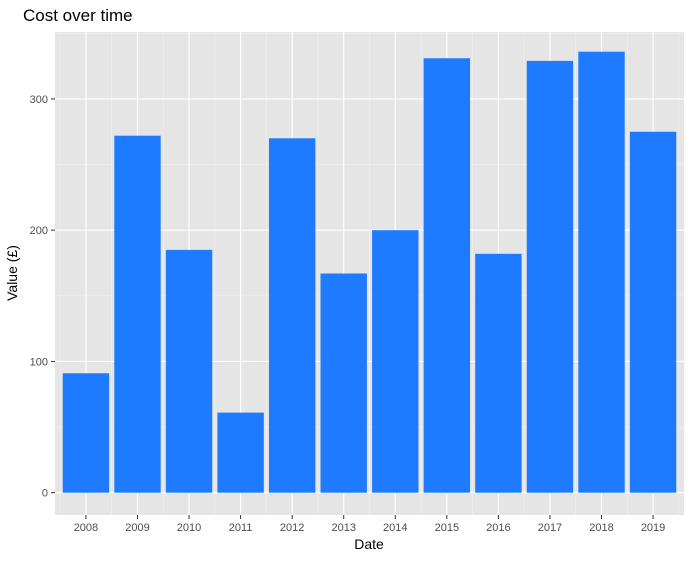 The image size is (691, 563). Describe the element at coordinates (498, 373) in the screenshot. I see `bar-2016` at that location.